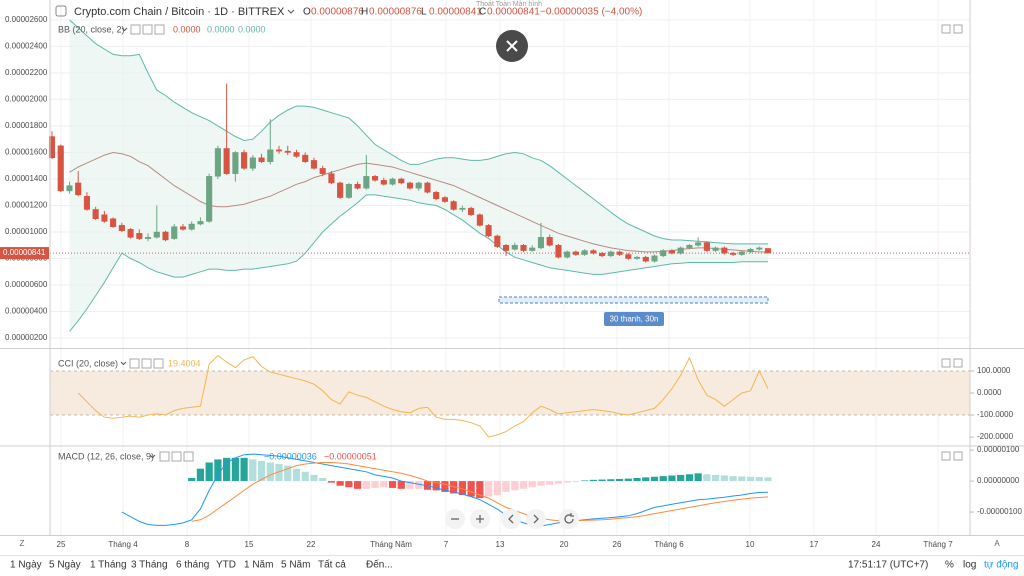 The height and width of the screenshot is (576, 1024). What do you see at coordinates (108, 565) in the screenshot?
I see `range-button: 1 Tháng` at bounding box center [108, 565].